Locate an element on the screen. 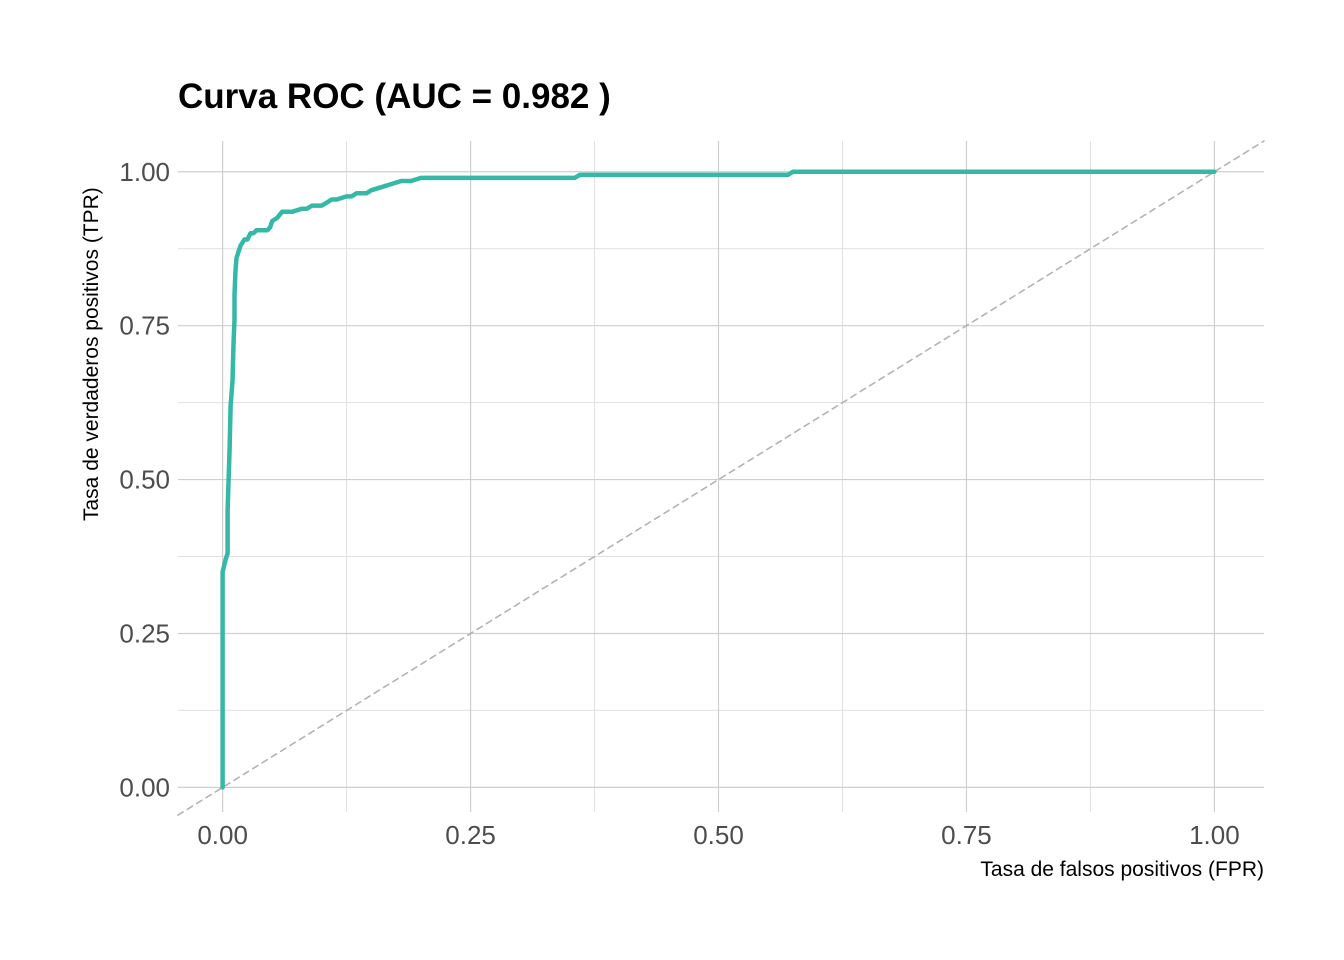 The image size is (1344, 960). x-tick-label: 1.00 is located at coordinates (1214, 835).